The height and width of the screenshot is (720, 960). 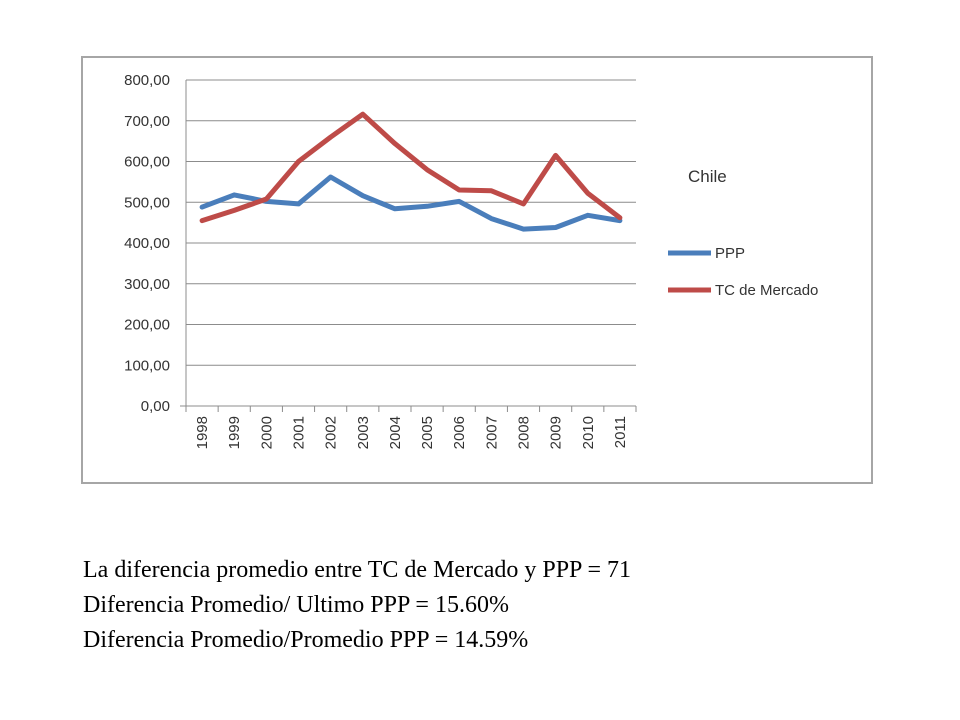 What do you see at coordinates (427, 432) in the screenshot?
I see `x-tick-label: 2005` at bounding box center [427, 432].